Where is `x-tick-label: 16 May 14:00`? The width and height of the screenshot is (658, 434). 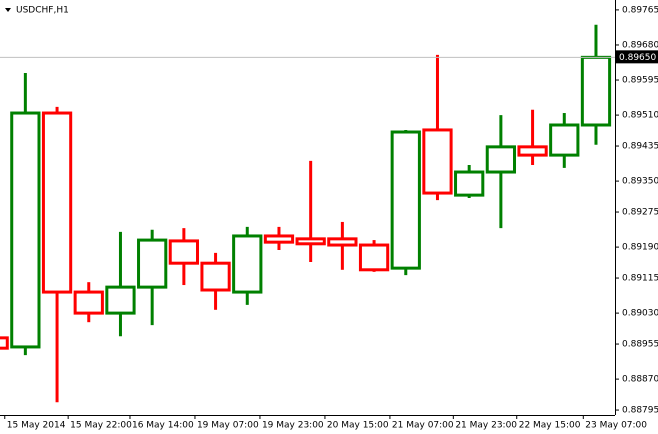 x-tick-label: 16 May 14:00 is located at coordinates (163, 426).